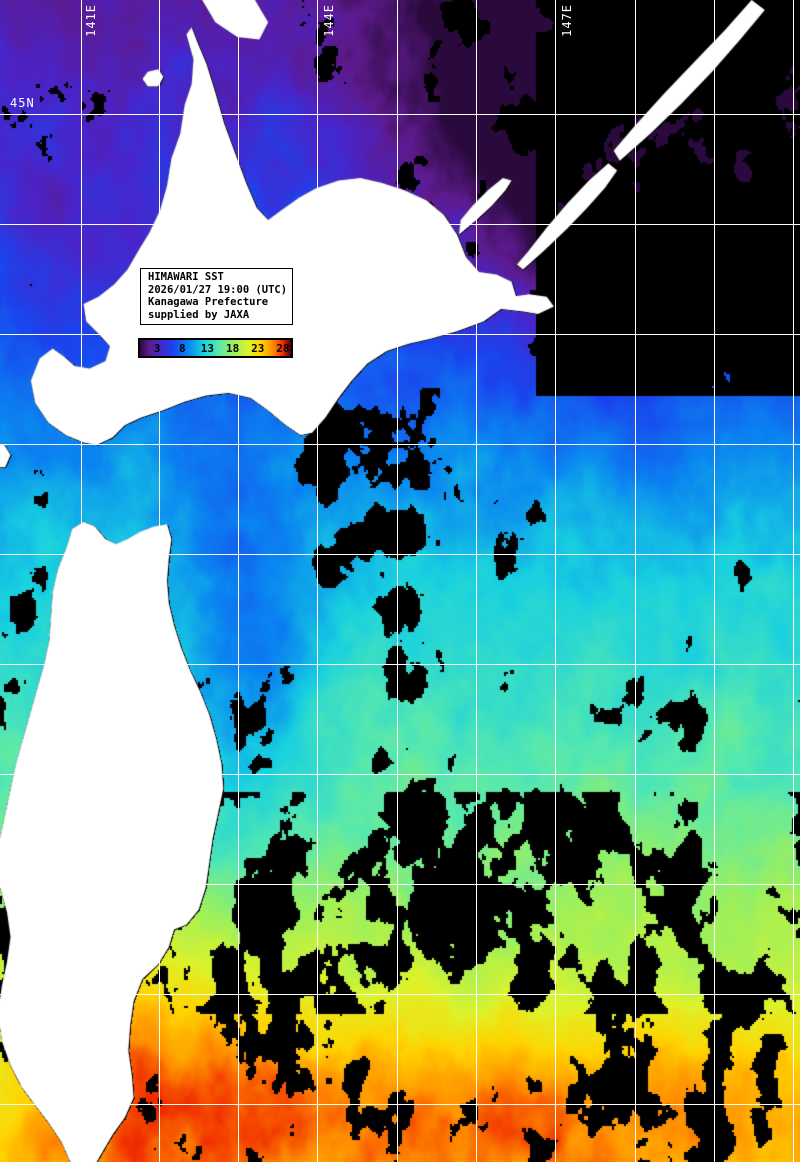 This screenshot has height=1162, width=800. I want to click on colorbar-tick-13: 13, so click(207, 348).